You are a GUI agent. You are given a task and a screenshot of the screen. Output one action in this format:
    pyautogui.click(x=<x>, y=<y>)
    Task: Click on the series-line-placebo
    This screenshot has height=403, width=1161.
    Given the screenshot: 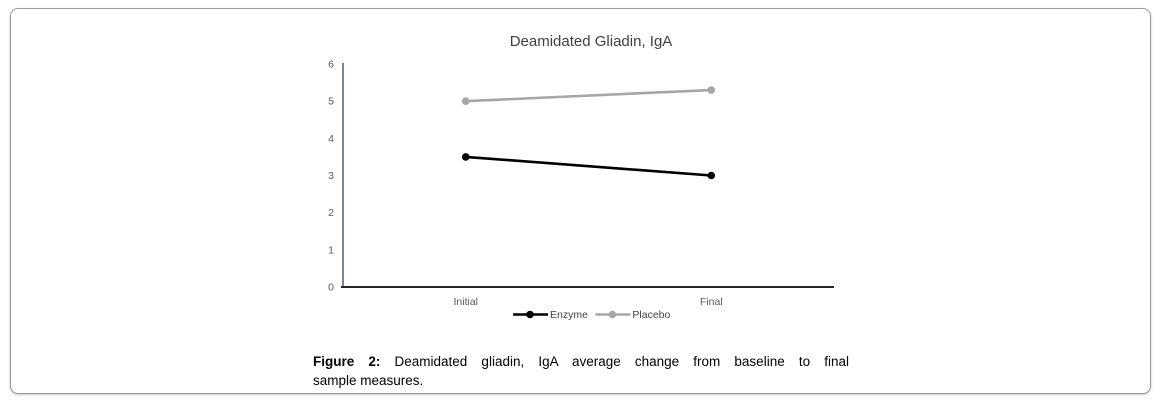 What is the action you would take?
    pyautogui.click(x=588, y=95)
    